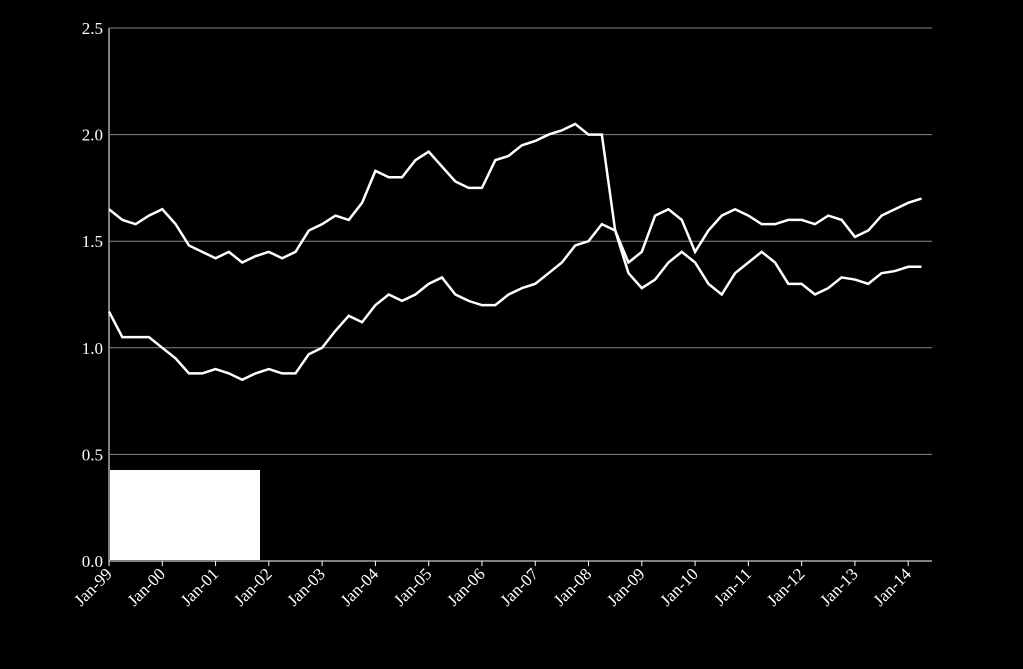 The image size is (1023, 669). What do you see at coordinates (678, 586) in the screenshot?
I see `x-tick-label: Jan-10` at bounding box center [678, 586].